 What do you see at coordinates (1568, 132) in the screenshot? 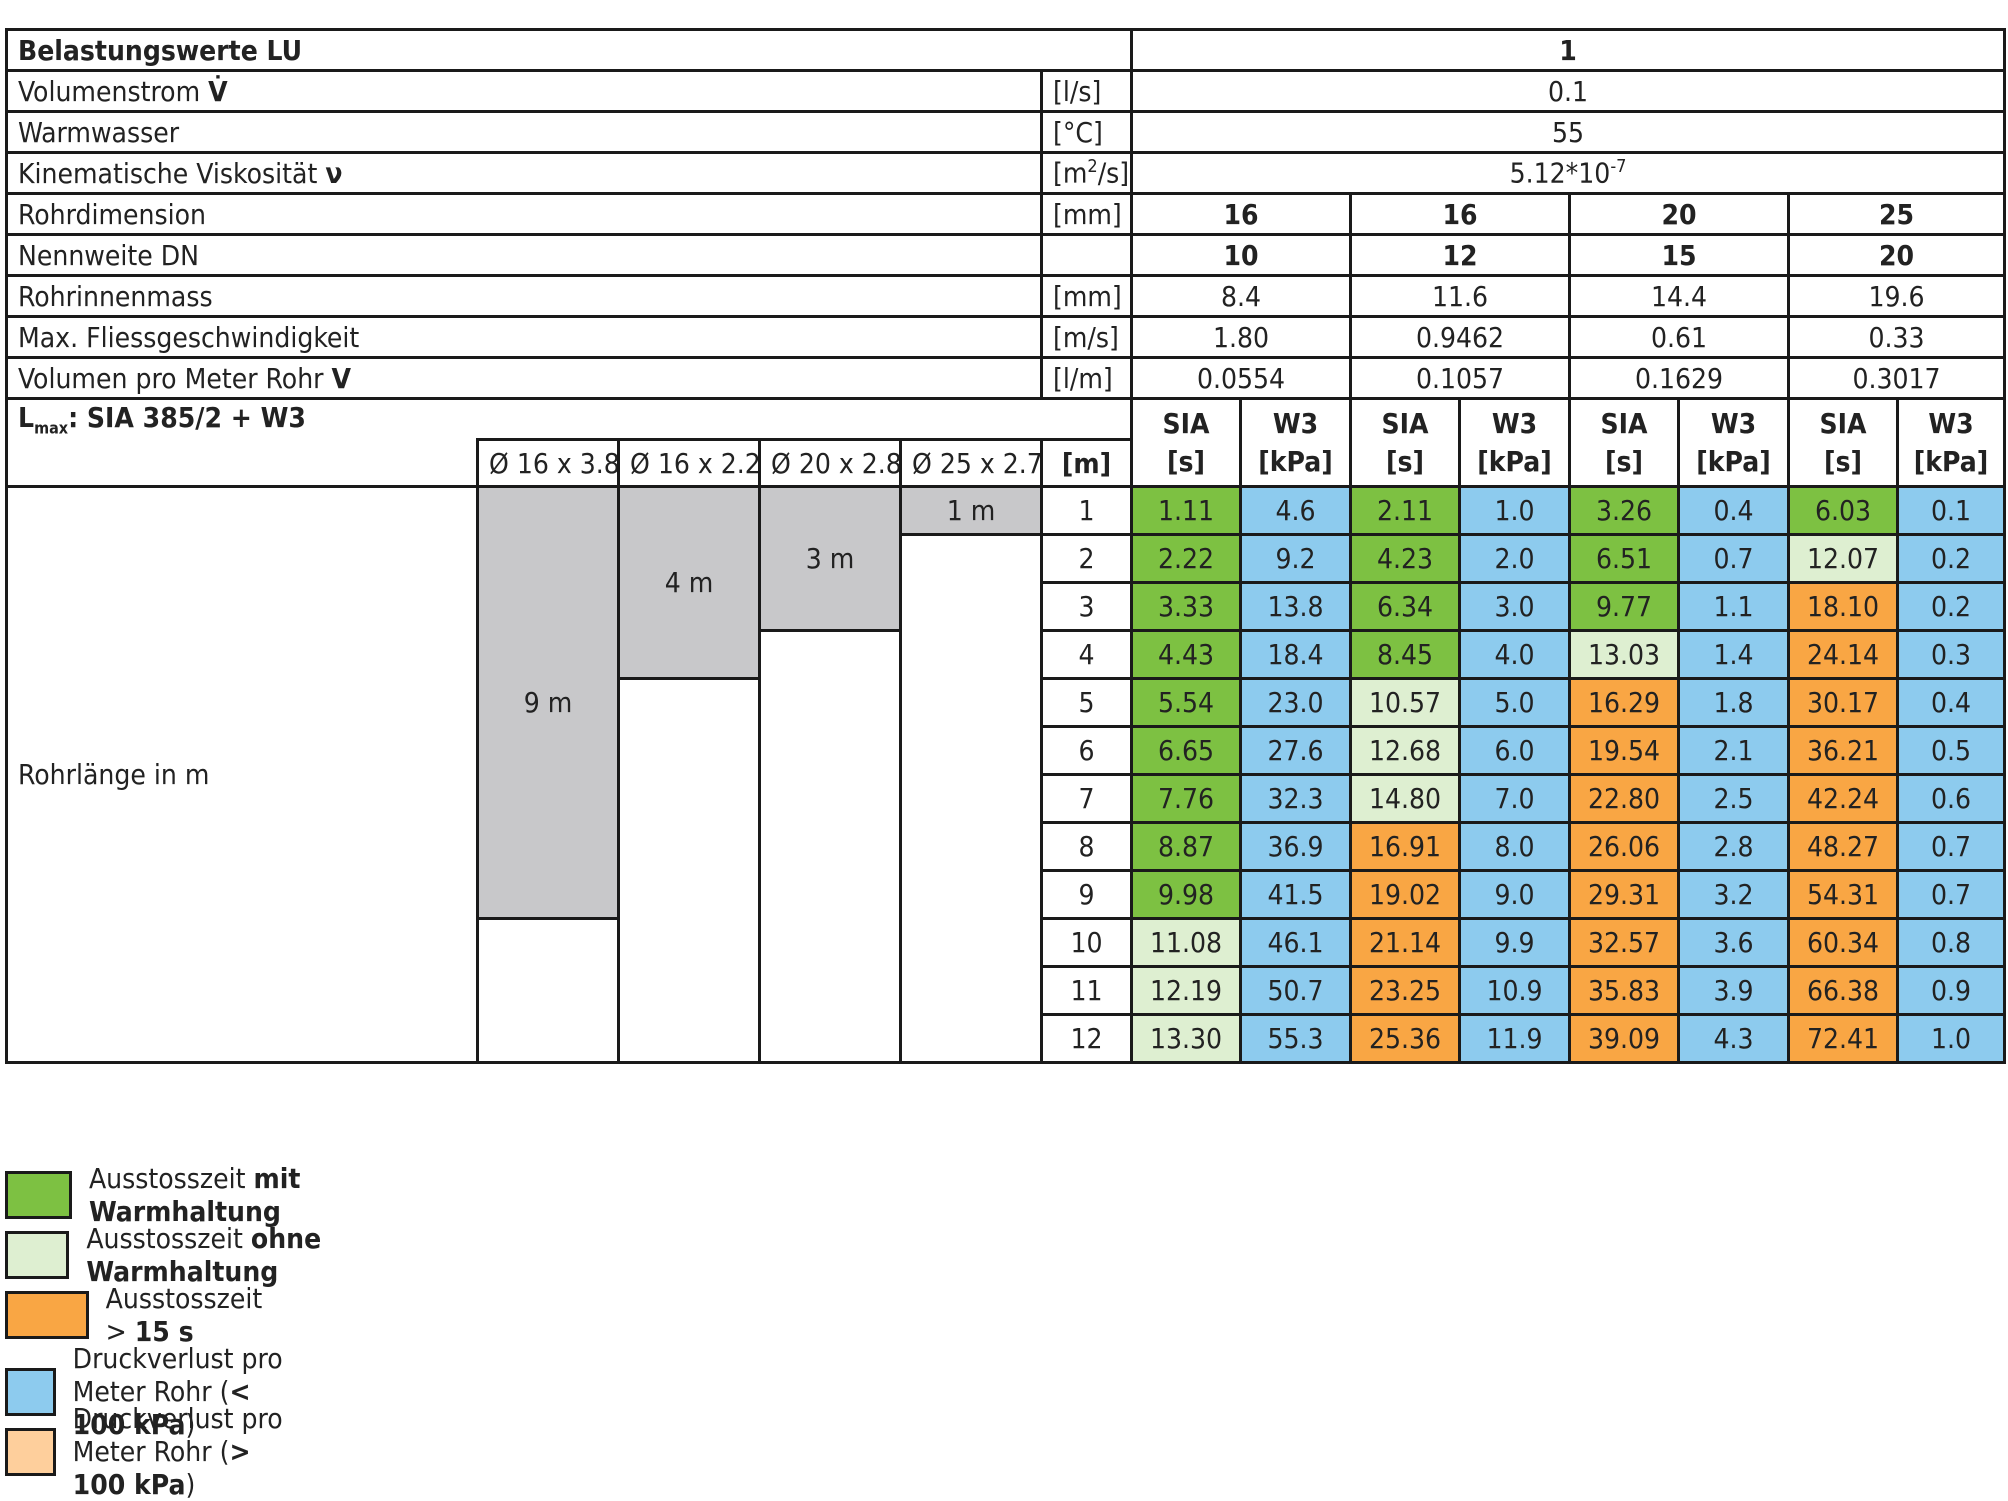
I see `param-value: 55` at bounding box center [1568, 132].